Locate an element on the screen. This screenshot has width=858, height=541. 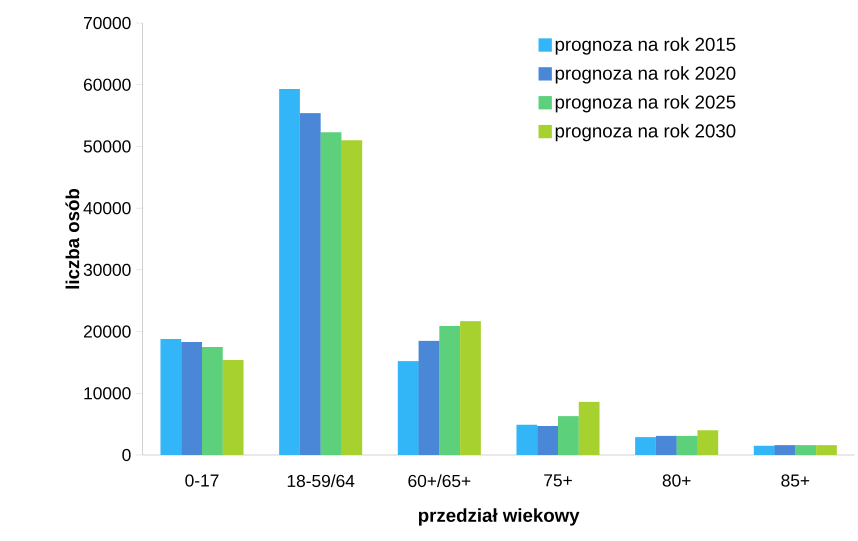
x-axis-title: przedział wiekowy is located at coordinates (499, 517).